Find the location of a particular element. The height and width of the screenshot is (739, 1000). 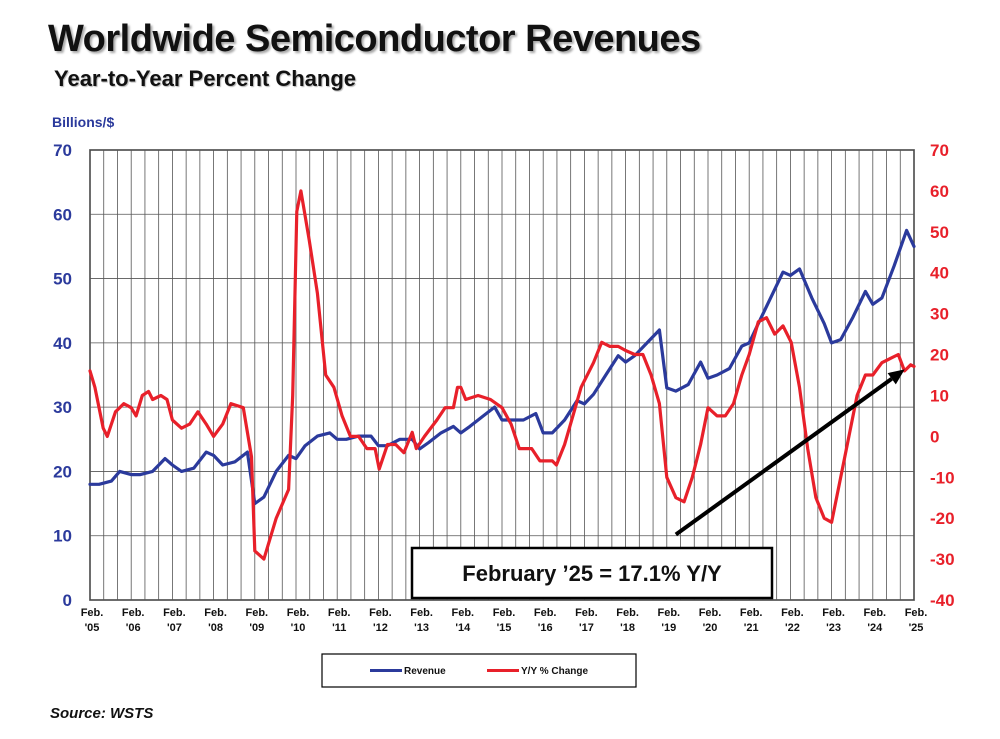

right-tick-label: -30 is located at coordinates (942, 559).